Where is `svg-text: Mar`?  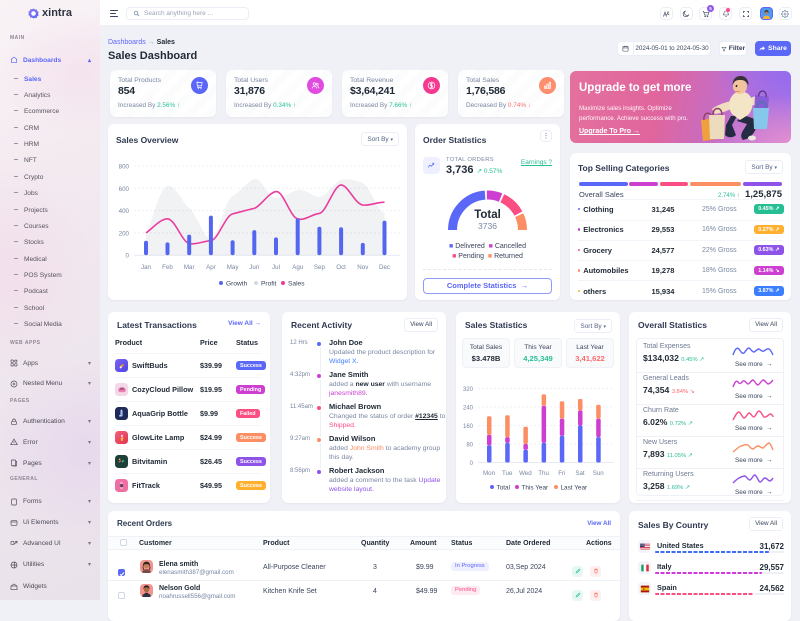 svg-text: Mar is located at coordinates (189, 267).